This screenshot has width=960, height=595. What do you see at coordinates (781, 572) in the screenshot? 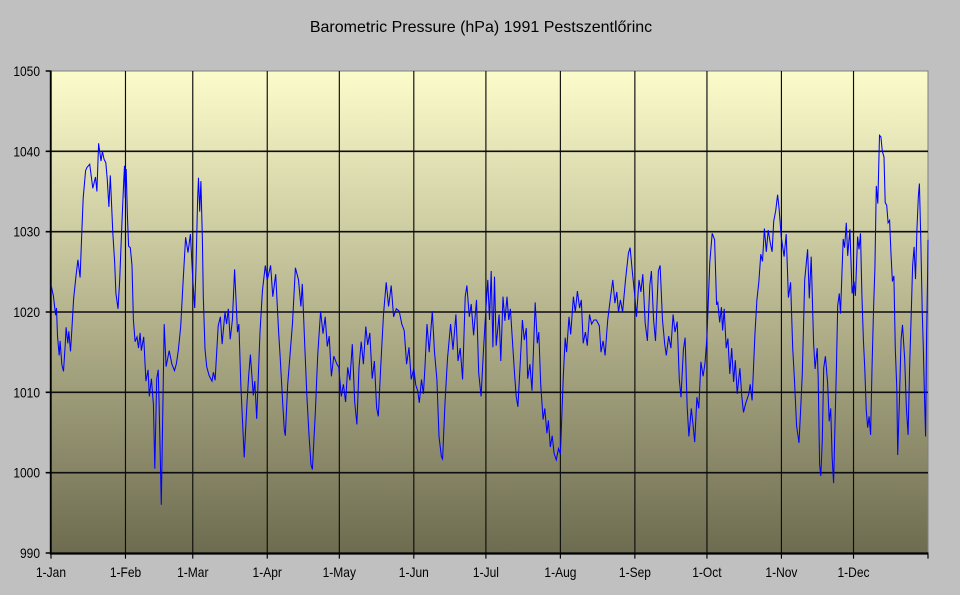
I see `svg-text: 1-Nov` at bounding box center [781, 572].